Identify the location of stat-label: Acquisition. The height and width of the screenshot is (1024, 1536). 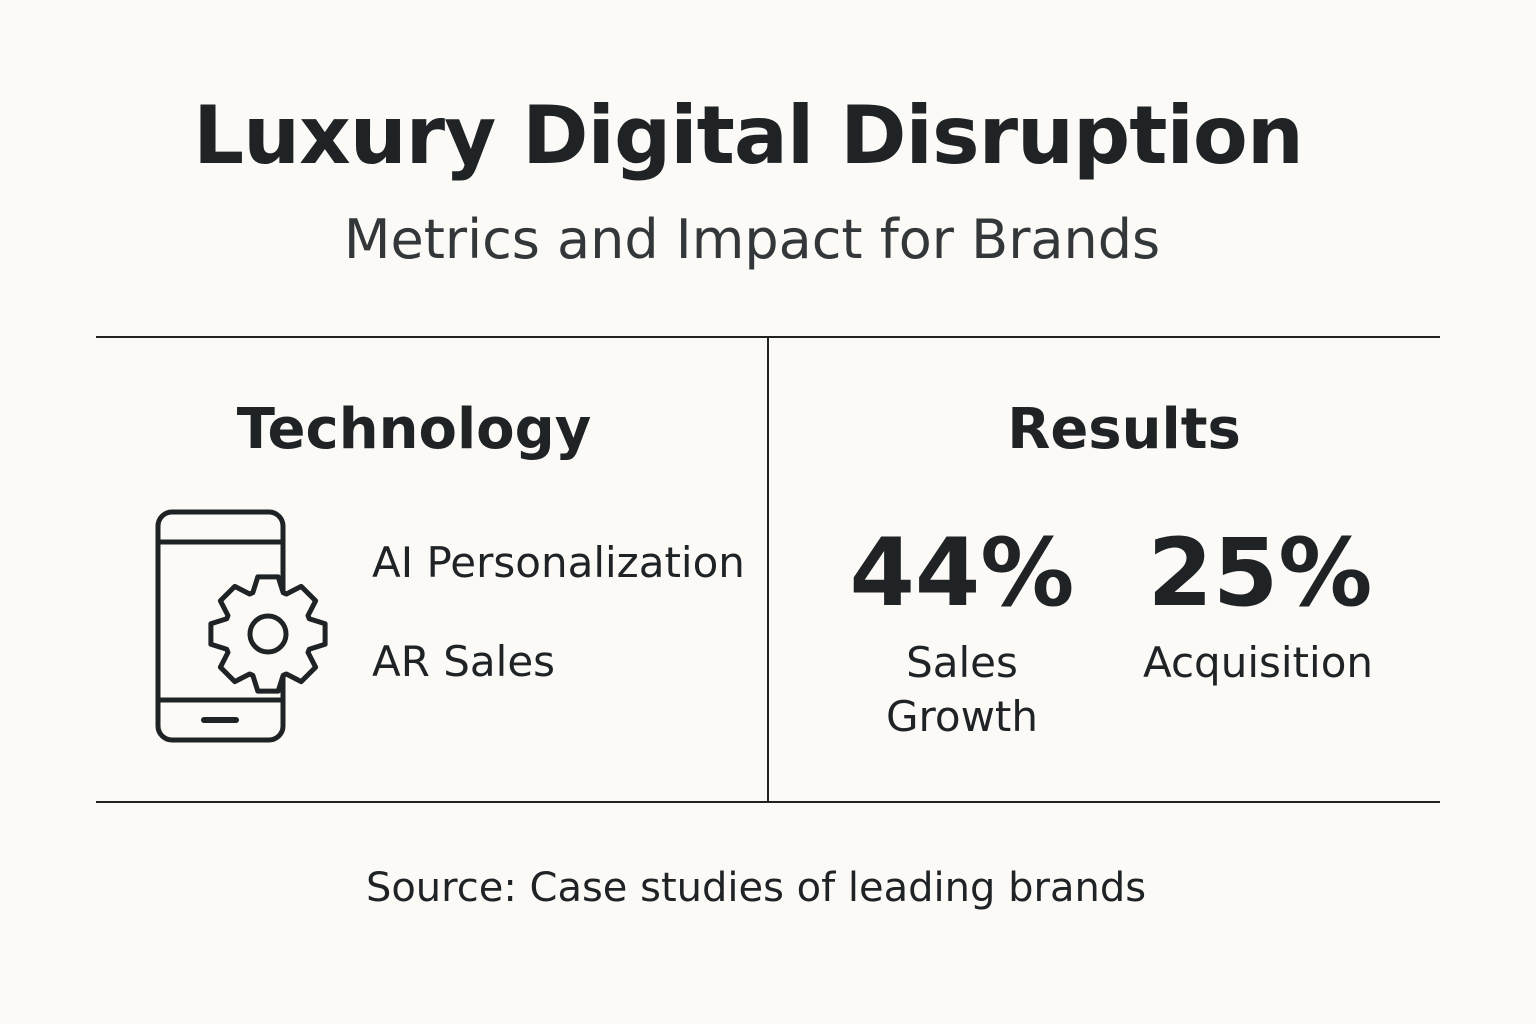
(1258, 662).